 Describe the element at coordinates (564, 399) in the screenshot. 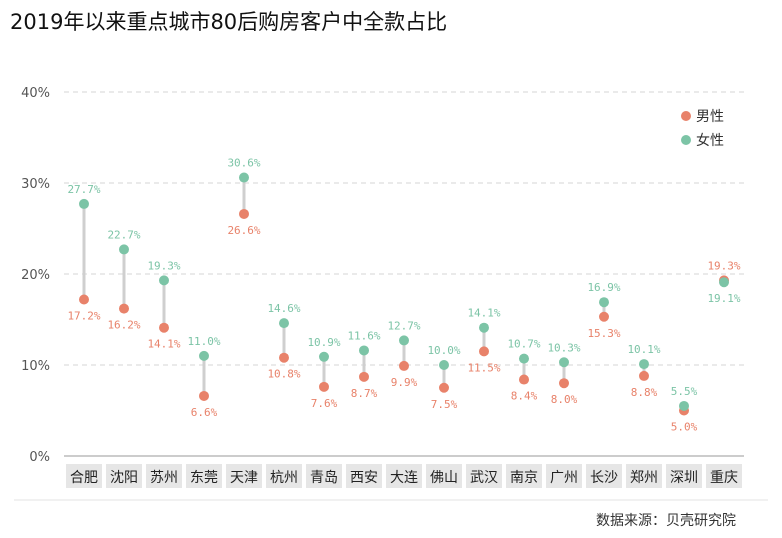

I see `male-value-label: 8.0%` at that location.